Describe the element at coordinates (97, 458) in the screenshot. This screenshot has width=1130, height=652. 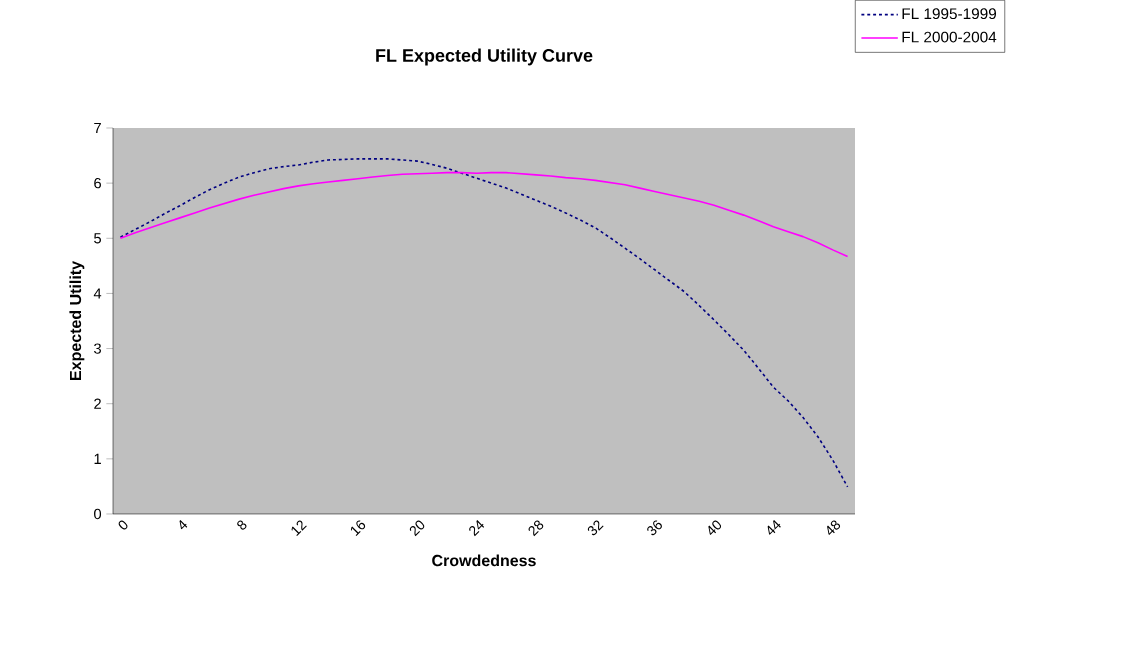
I see `y-tick-label: 1` at that location.